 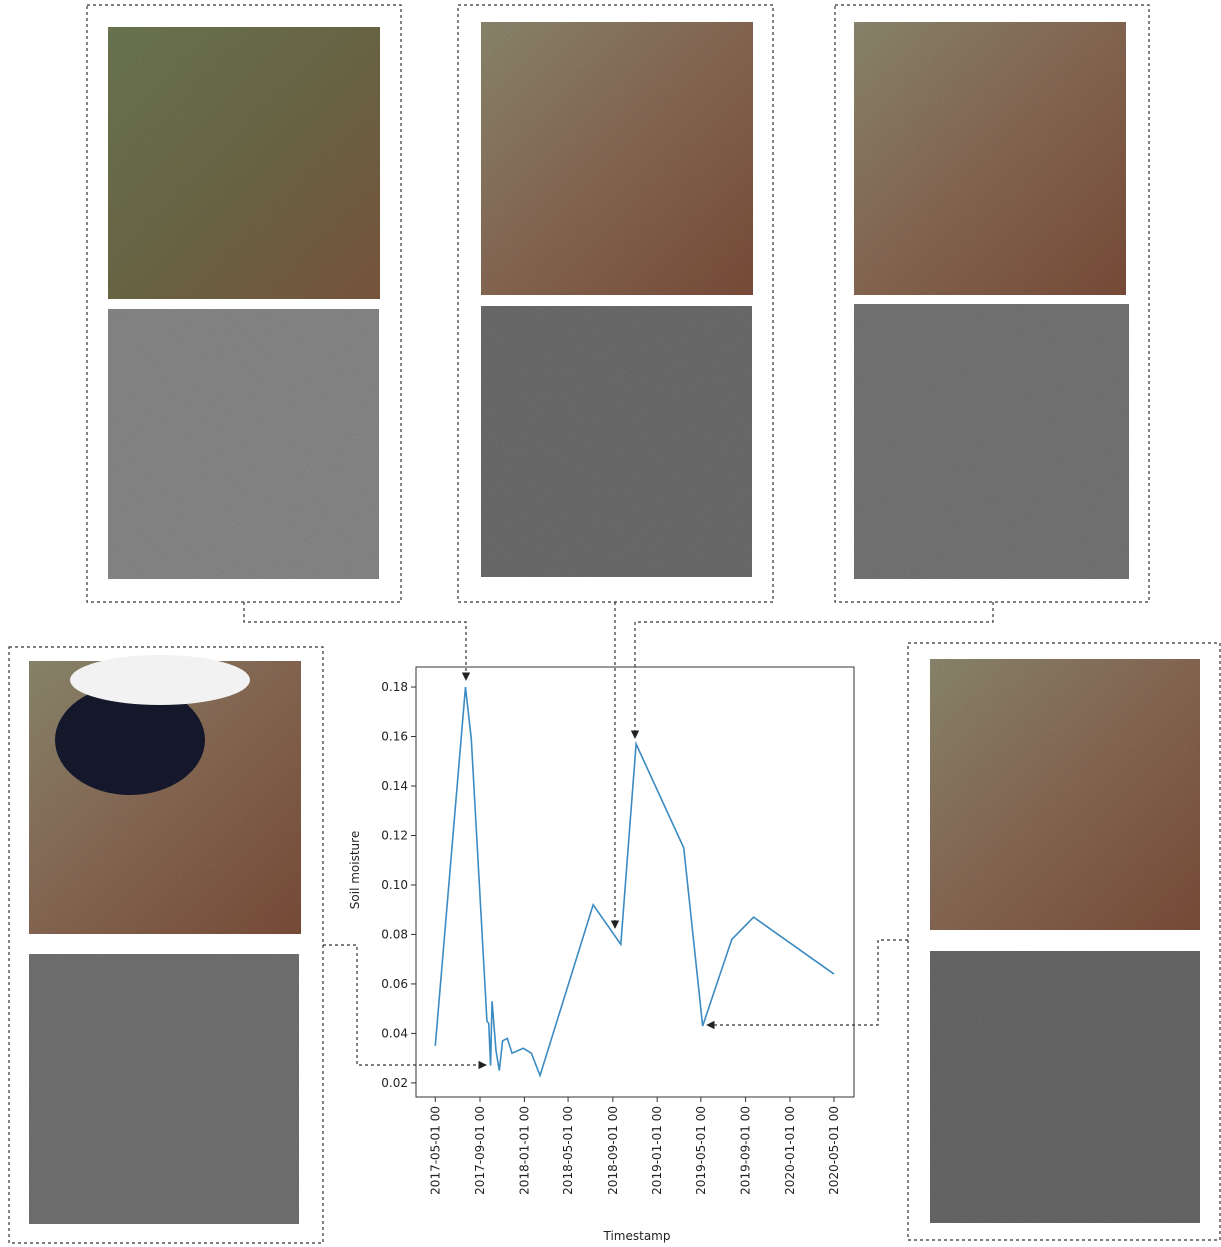 What do you see at coordinates (394, 934) in the screenshot?
I see `y-tick-label: 0.08` at bounding box center [394, 934].